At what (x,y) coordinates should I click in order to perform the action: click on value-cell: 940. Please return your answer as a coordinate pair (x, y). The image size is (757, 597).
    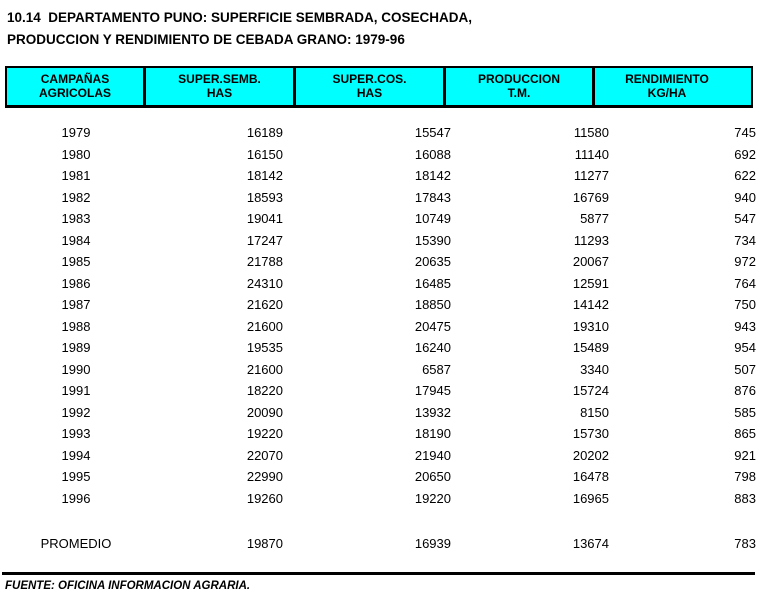
    Looking at the image, I should click on (745, 197).